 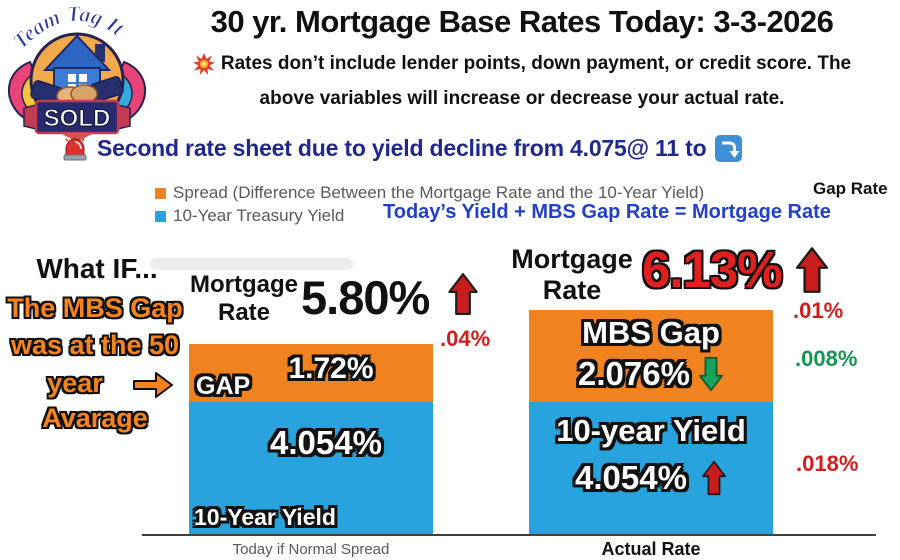 I want to click on right-yield-label: 10-year Yield, so click(x=651, y=430).